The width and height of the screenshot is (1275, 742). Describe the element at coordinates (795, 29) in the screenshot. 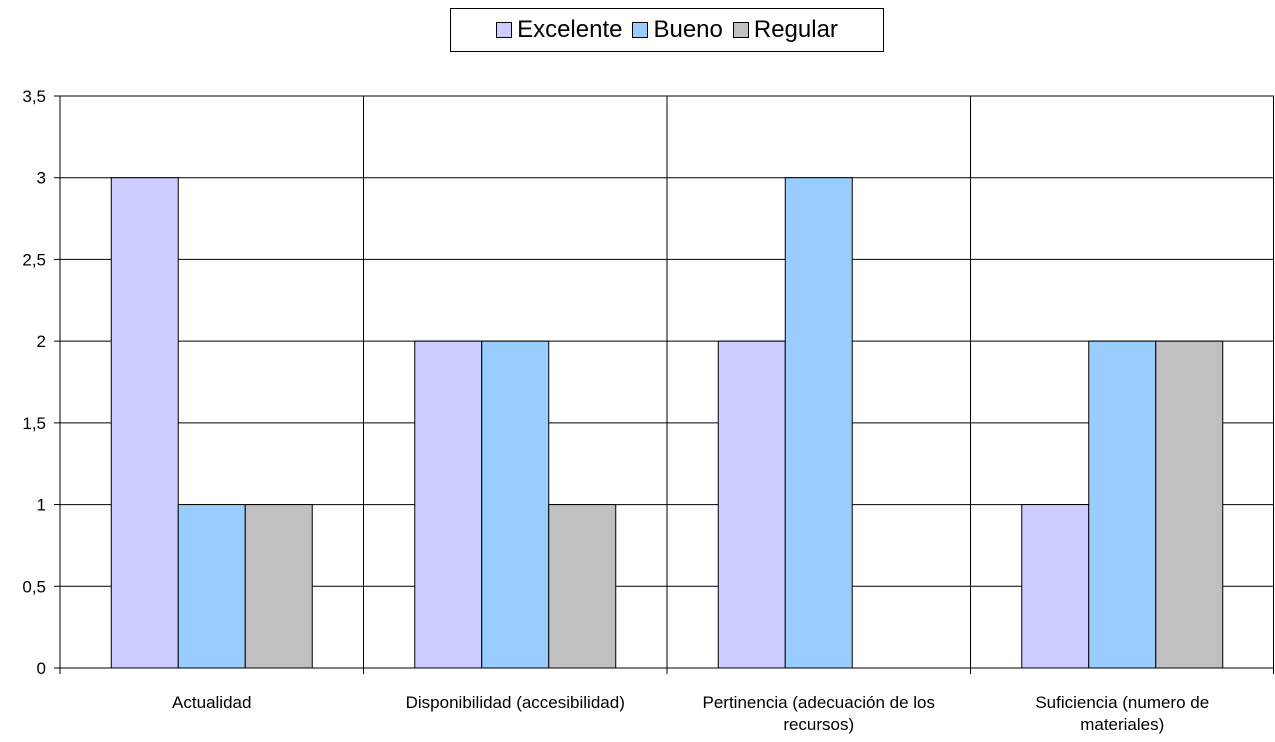

I see `legend-label-regular: Regular` at that location.